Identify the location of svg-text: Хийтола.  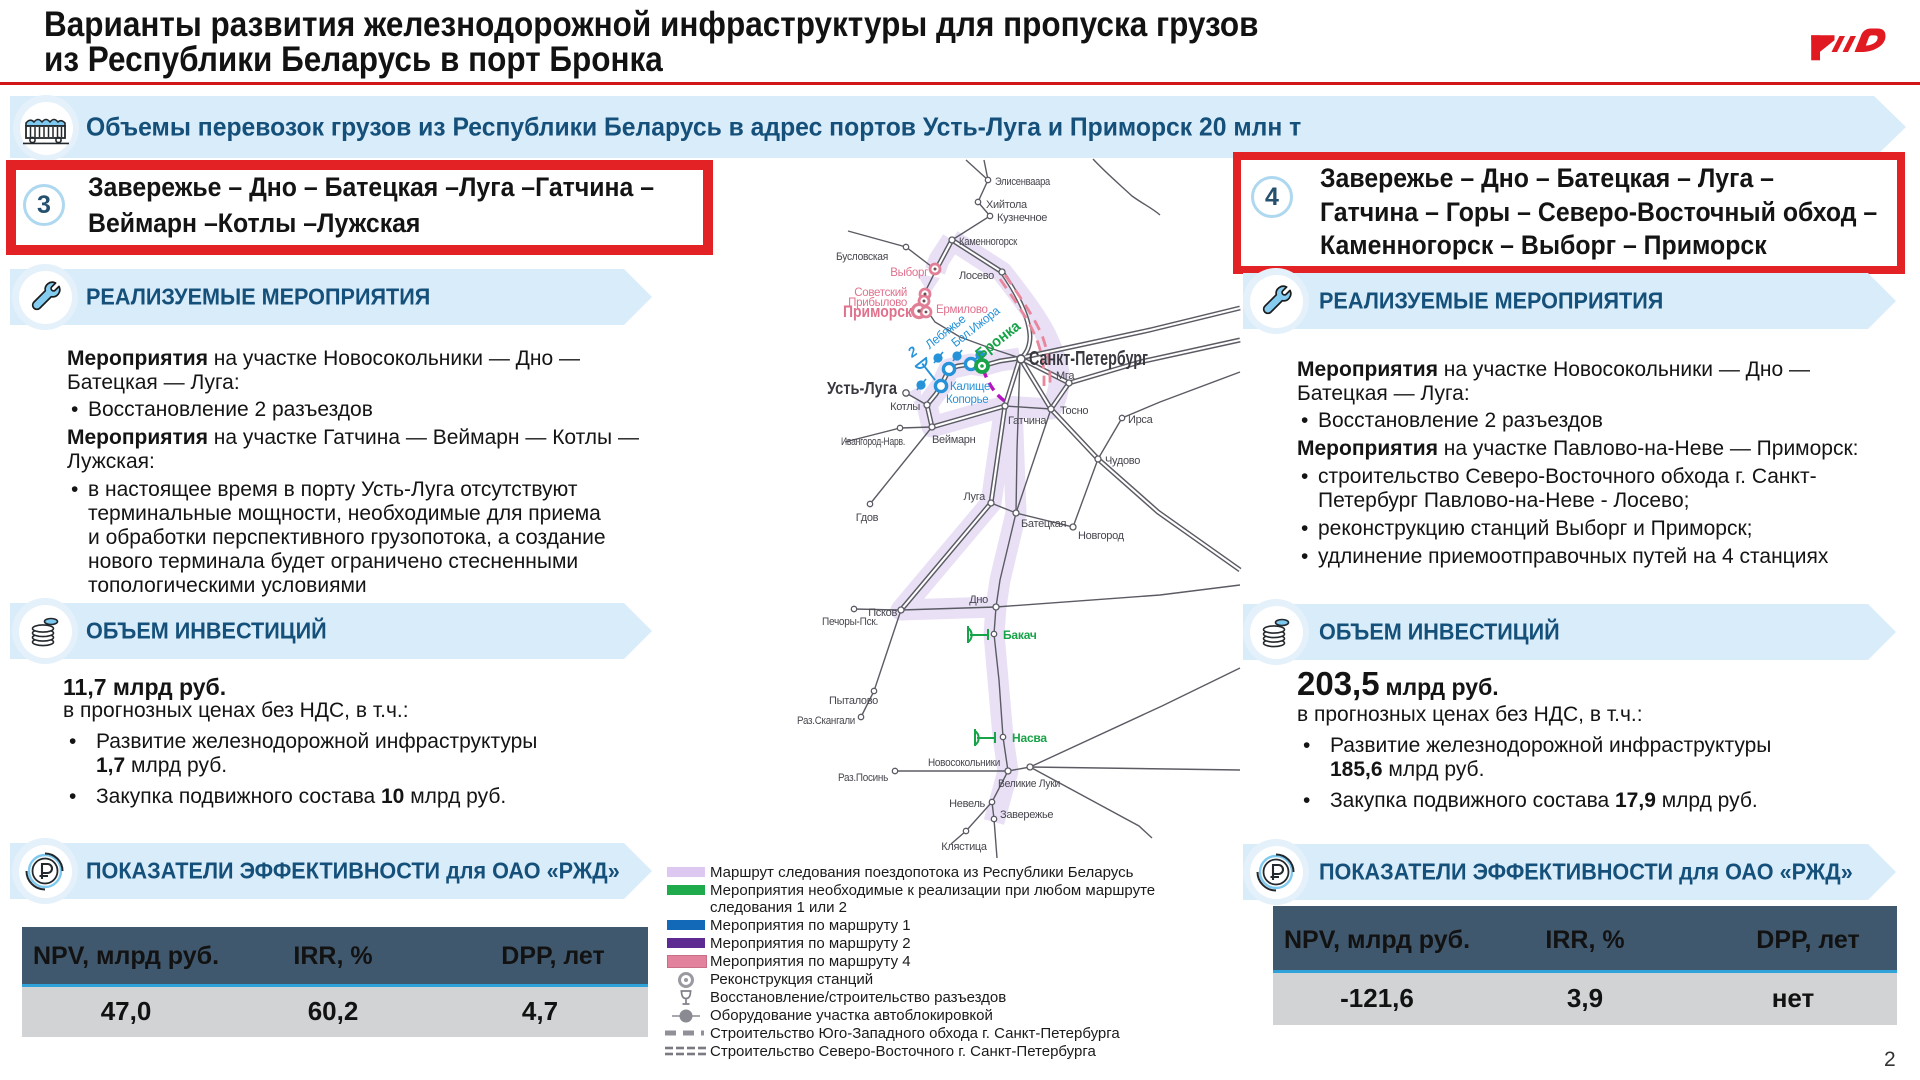
(1007, 205).